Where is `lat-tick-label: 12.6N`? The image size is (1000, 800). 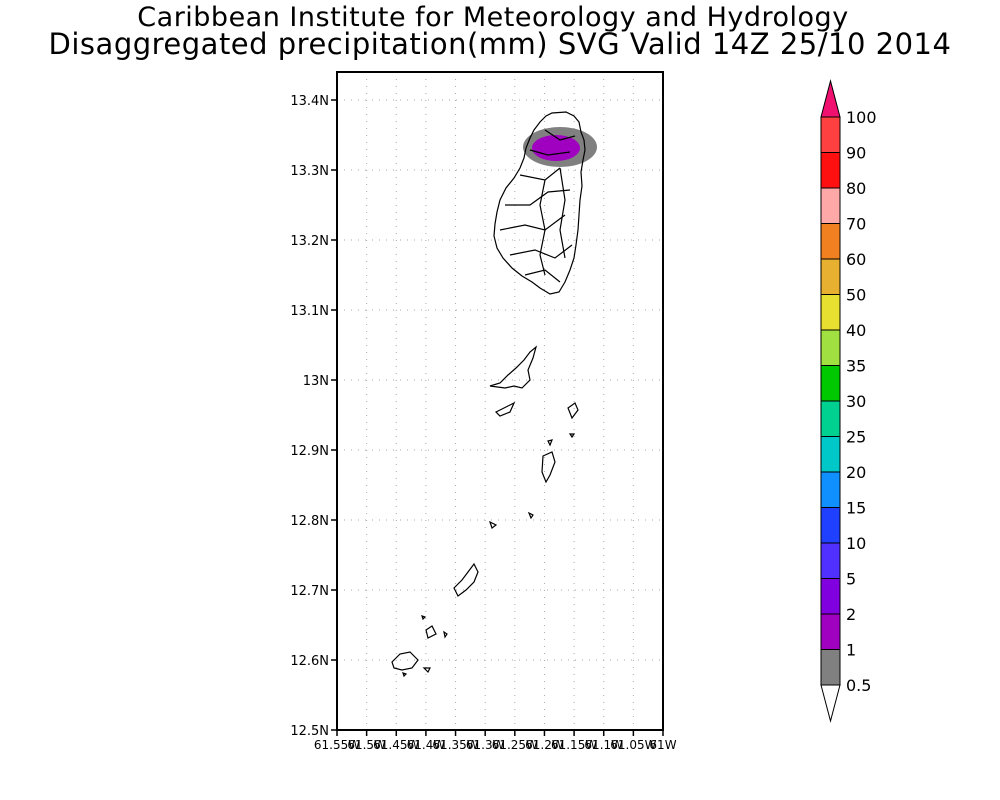
lat-tick-label: 12.6N is located at coordinates (309, 661).